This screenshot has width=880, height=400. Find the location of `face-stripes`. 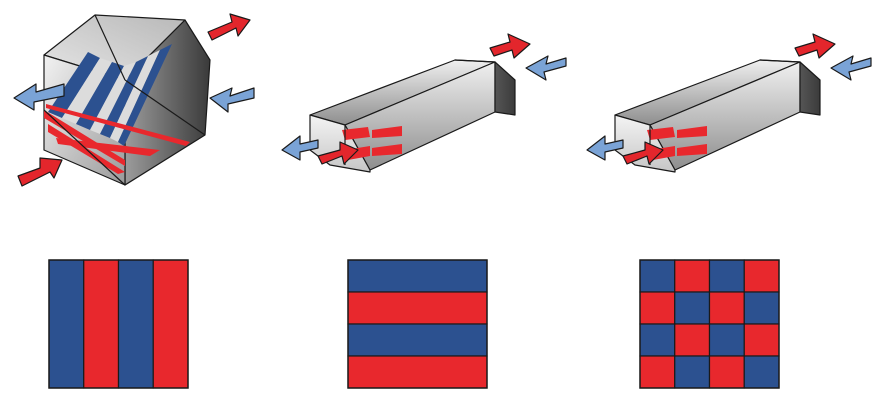

face-stripes is located at coordinates (677, 143).